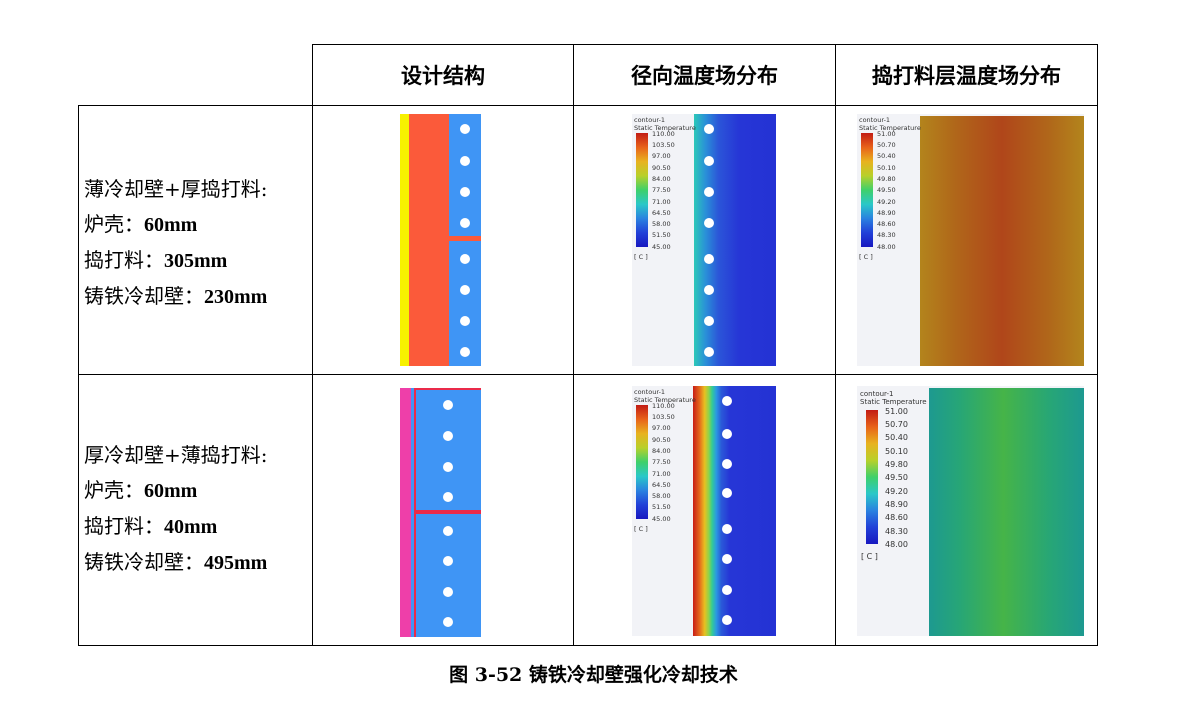  Describe the element at coordinates (661, 224) in the screenshot. I see `legend-tick: 58.00` at that location.